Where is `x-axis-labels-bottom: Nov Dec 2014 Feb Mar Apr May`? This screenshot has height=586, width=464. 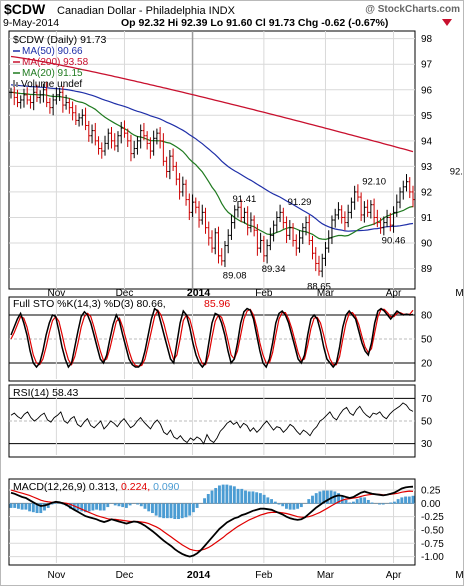
x-axis-labels-bottom: Nov Dec 2014 Feb Mar Apr May is located at coordinates (255, 575).